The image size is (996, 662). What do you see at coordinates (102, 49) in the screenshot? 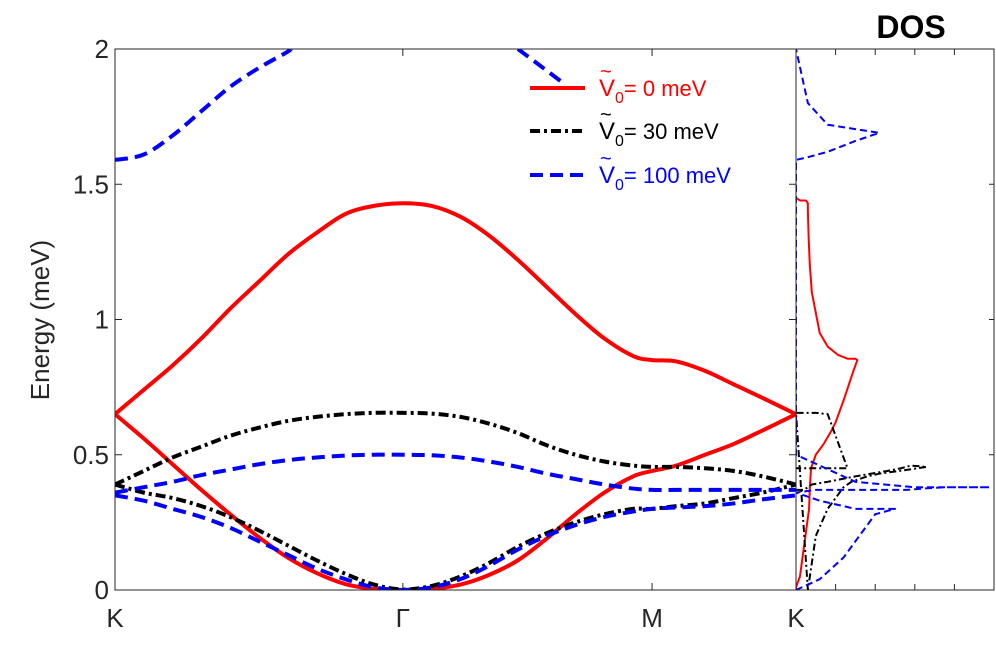
I see `y-tick-label: 2` at bounding box center [102, 49].